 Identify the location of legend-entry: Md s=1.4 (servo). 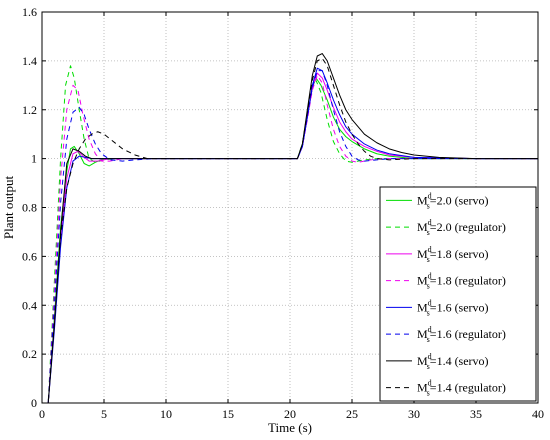
(453, 361).